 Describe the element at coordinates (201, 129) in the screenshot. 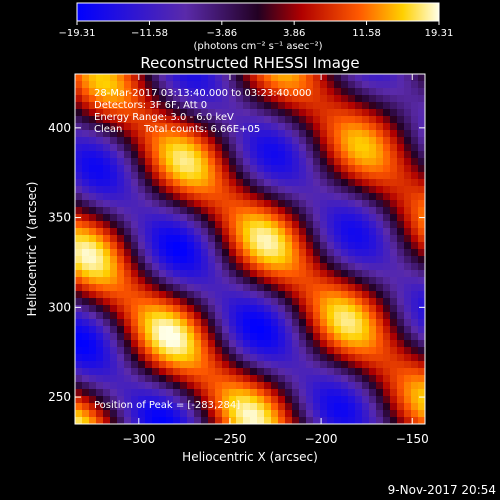

I see `annotation-counts: Total counts: 6.66E+05` at that location.